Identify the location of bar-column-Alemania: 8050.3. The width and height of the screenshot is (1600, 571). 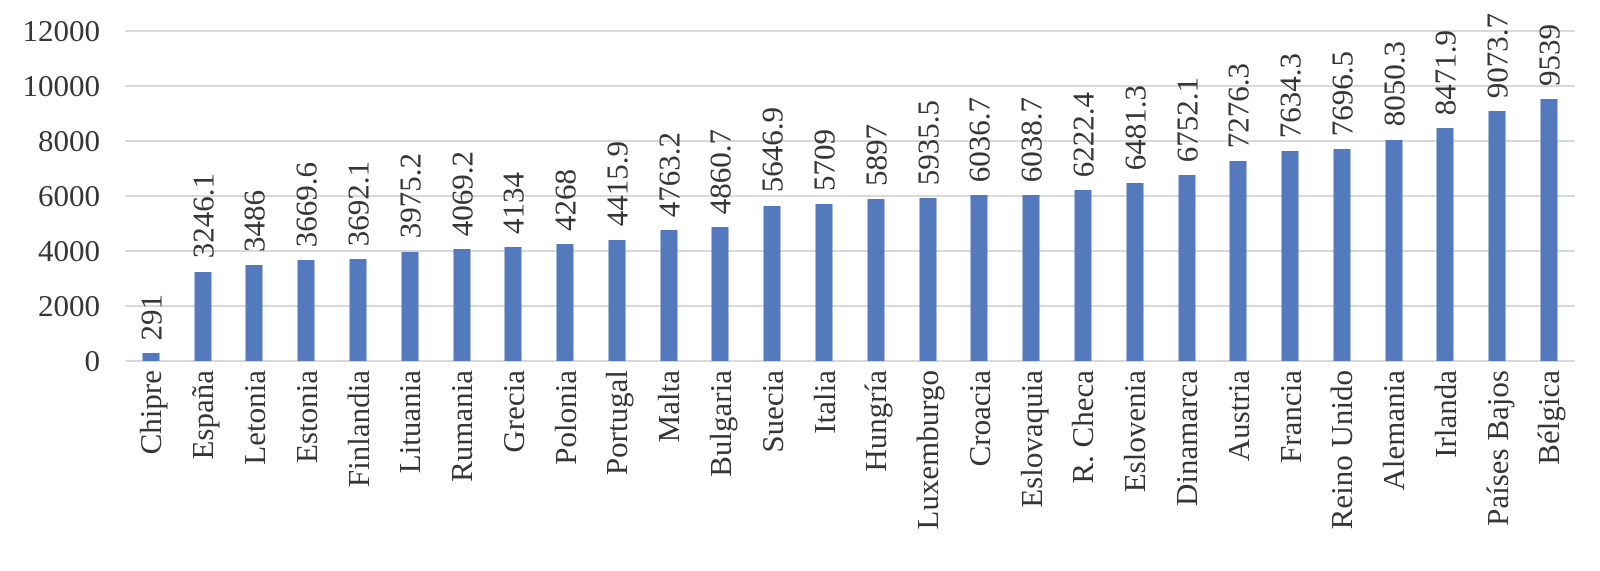
(1394, 196).